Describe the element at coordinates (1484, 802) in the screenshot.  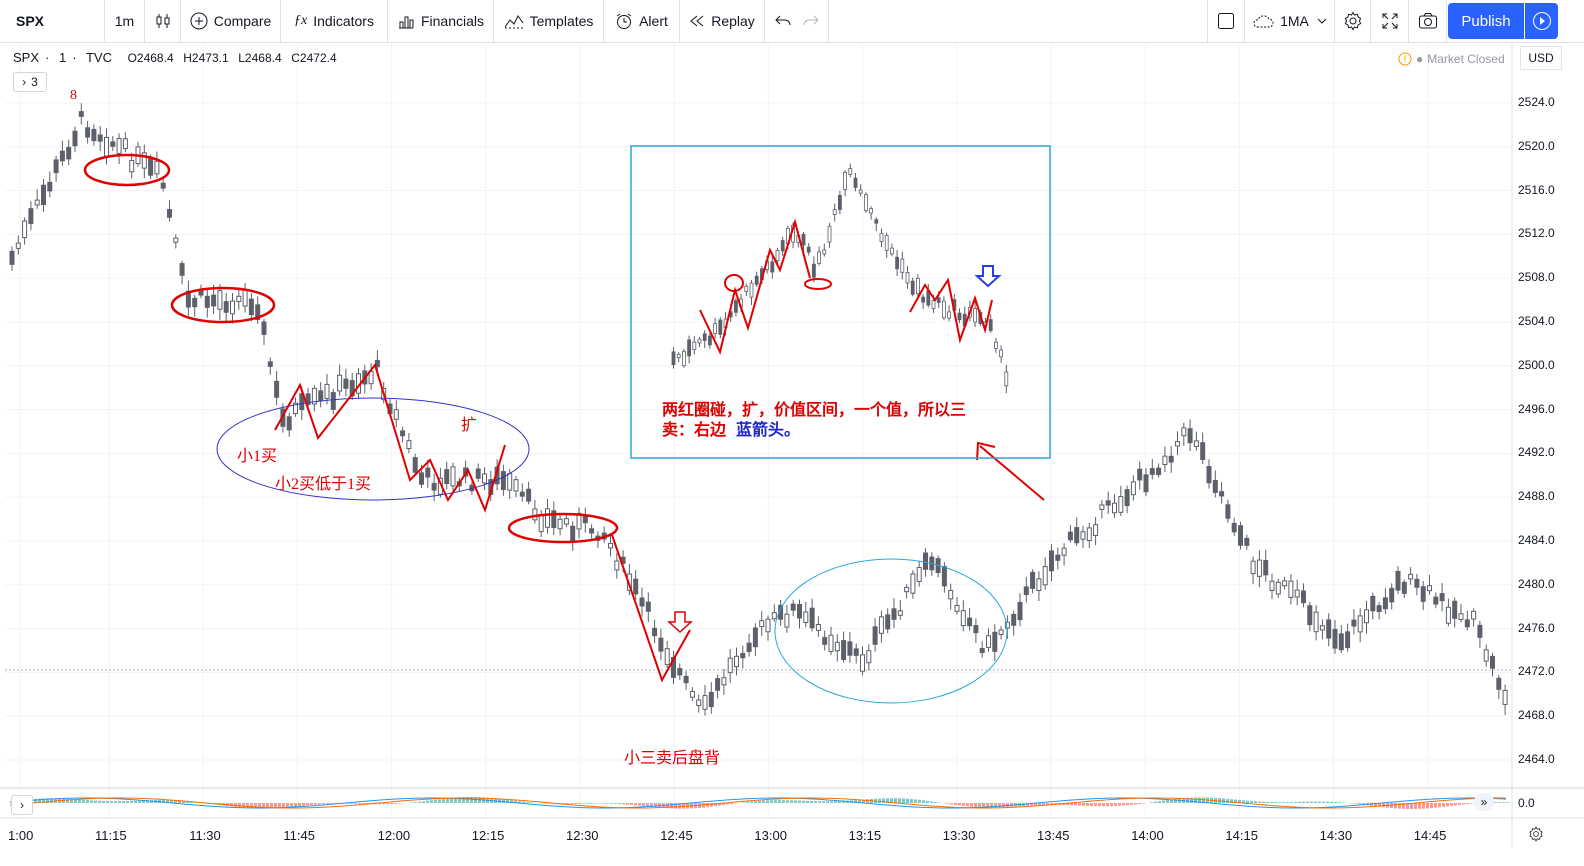
I see `oscillator-scroll-button: »` at that location.